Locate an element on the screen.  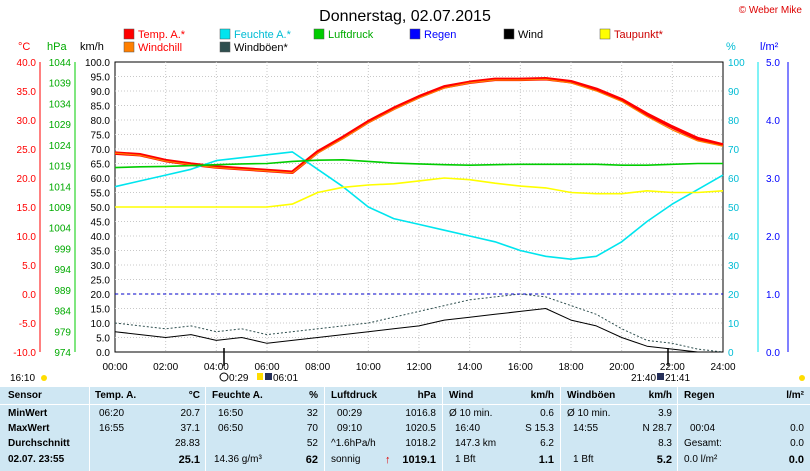
gust-time: 14:55 is located at coordinates (586, 428).